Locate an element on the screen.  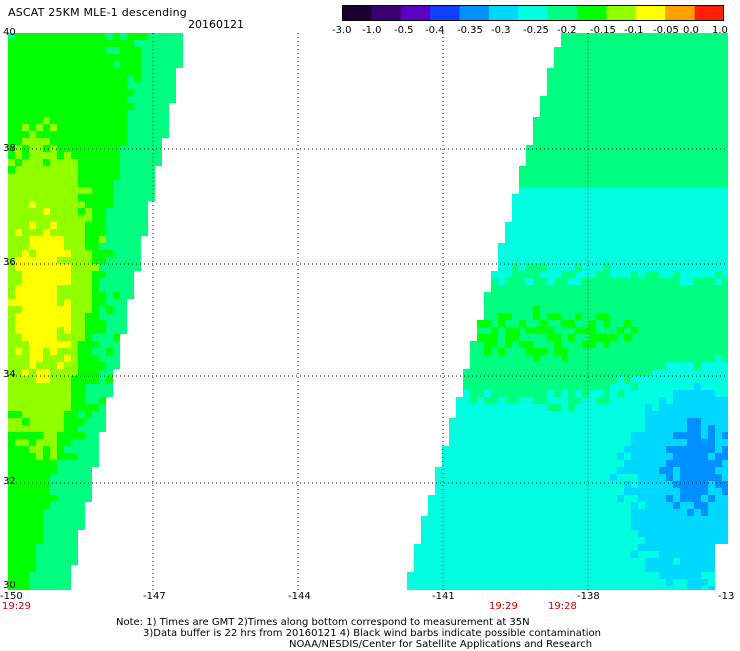
pass-time-mid: 19:29 is located at coordinates (503, 606).